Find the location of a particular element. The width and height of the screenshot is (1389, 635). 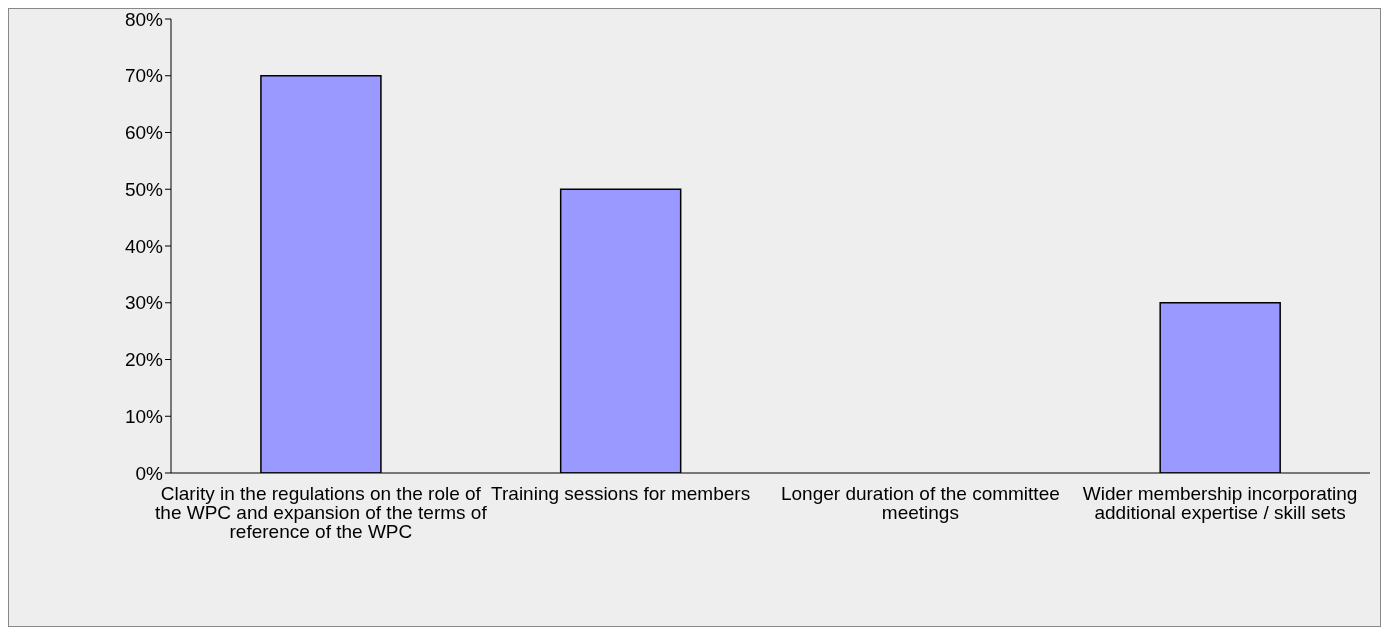

y-tick-label: 70% is located at coordinates (144, 76).